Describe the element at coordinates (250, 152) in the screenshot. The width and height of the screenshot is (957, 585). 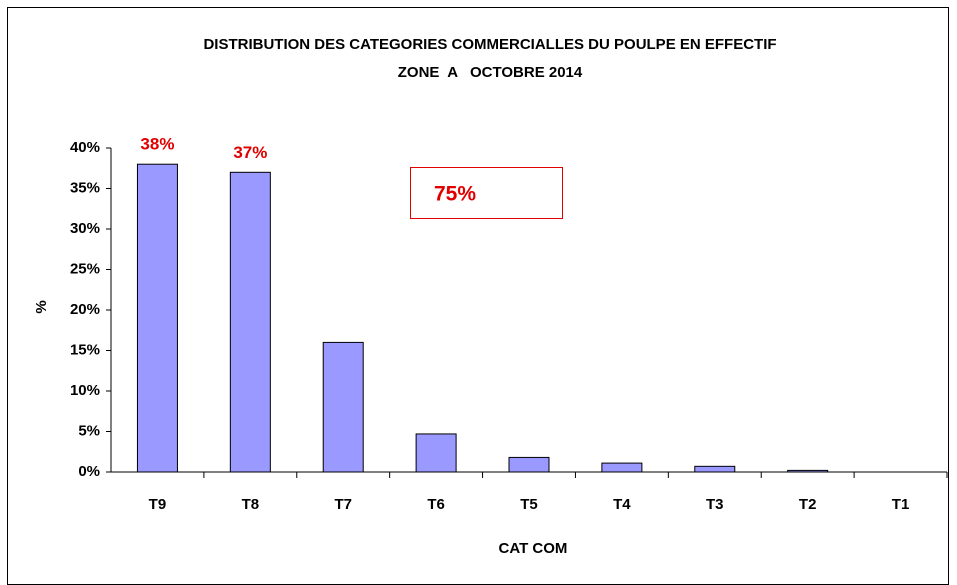
I see `data-label: 37%` at that location.